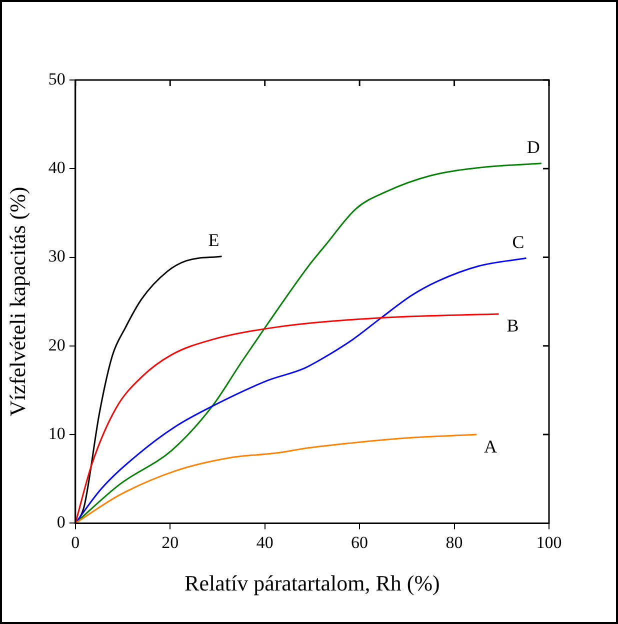  What do you see at coordinates (533, 147) in the screenshot?
I see `series-label: D` at bounding box center [533, 147].